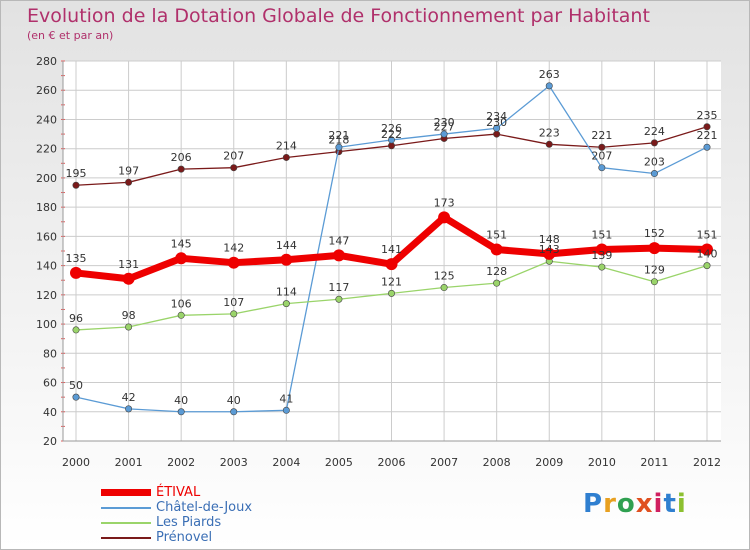 The width and height of the screenshot is (750, 550). Describe the element at coordinates (76, 385) in the screenshot. I see `data-label-chatel-de-joux: 50` at that location.